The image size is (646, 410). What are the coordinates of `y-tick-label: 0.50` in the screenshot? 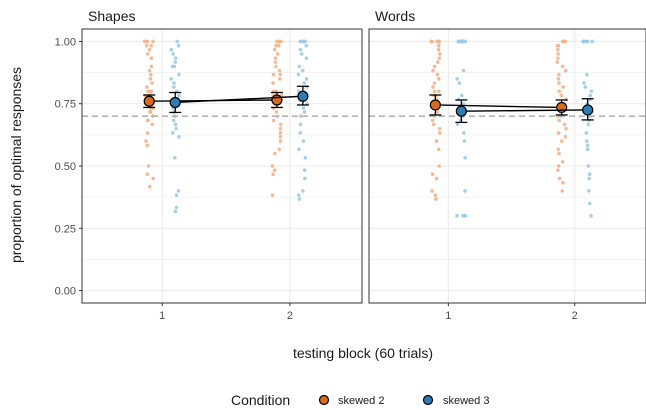 It's located at (65, 167).